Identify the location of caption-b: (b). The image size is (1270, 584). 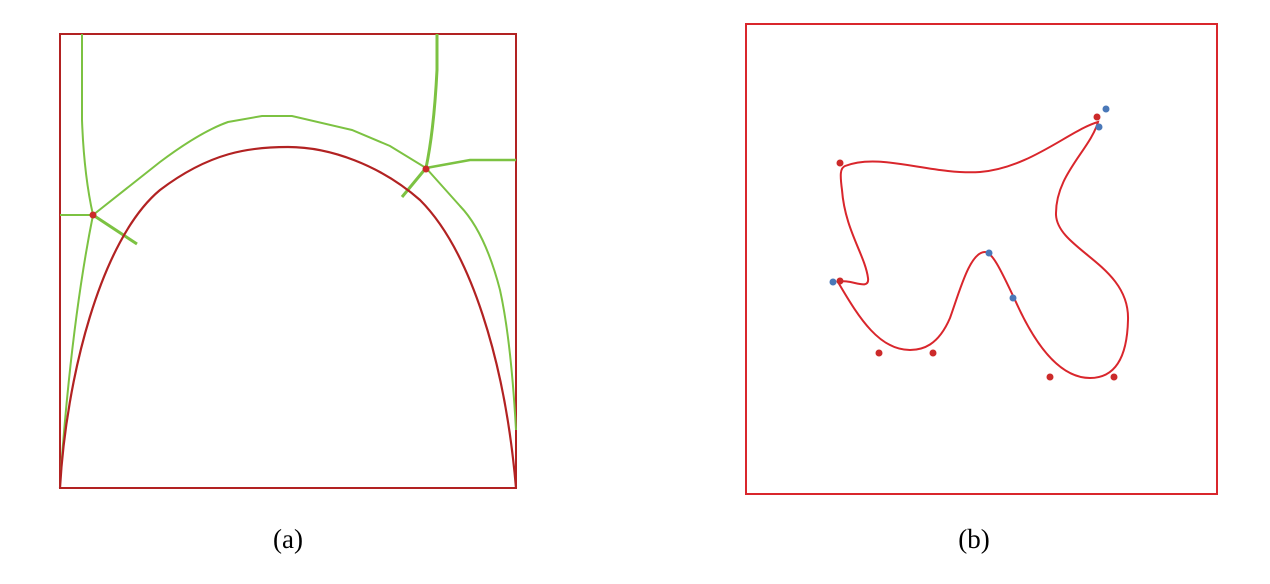
(974, 539).